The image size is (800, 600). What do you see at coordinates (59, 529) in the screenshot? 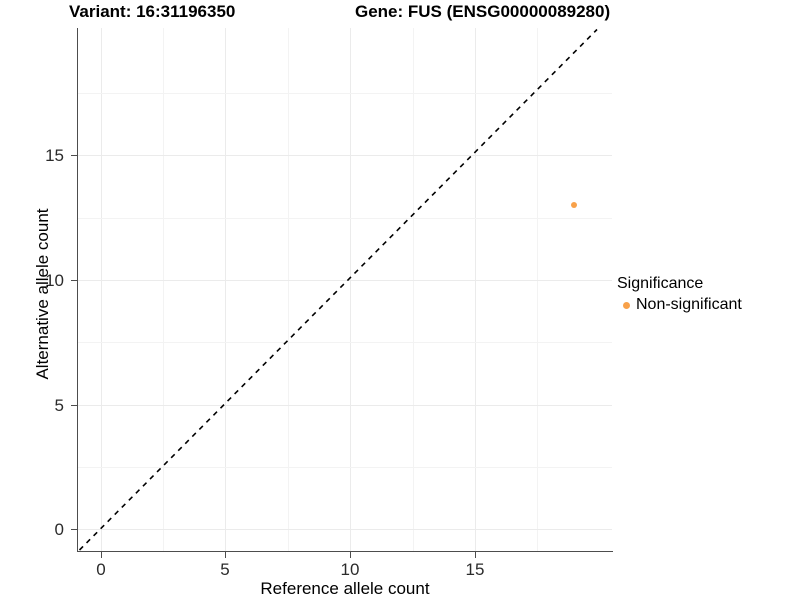
I see `y-axis-tick-label: 0` at bounding box center [59, 529].